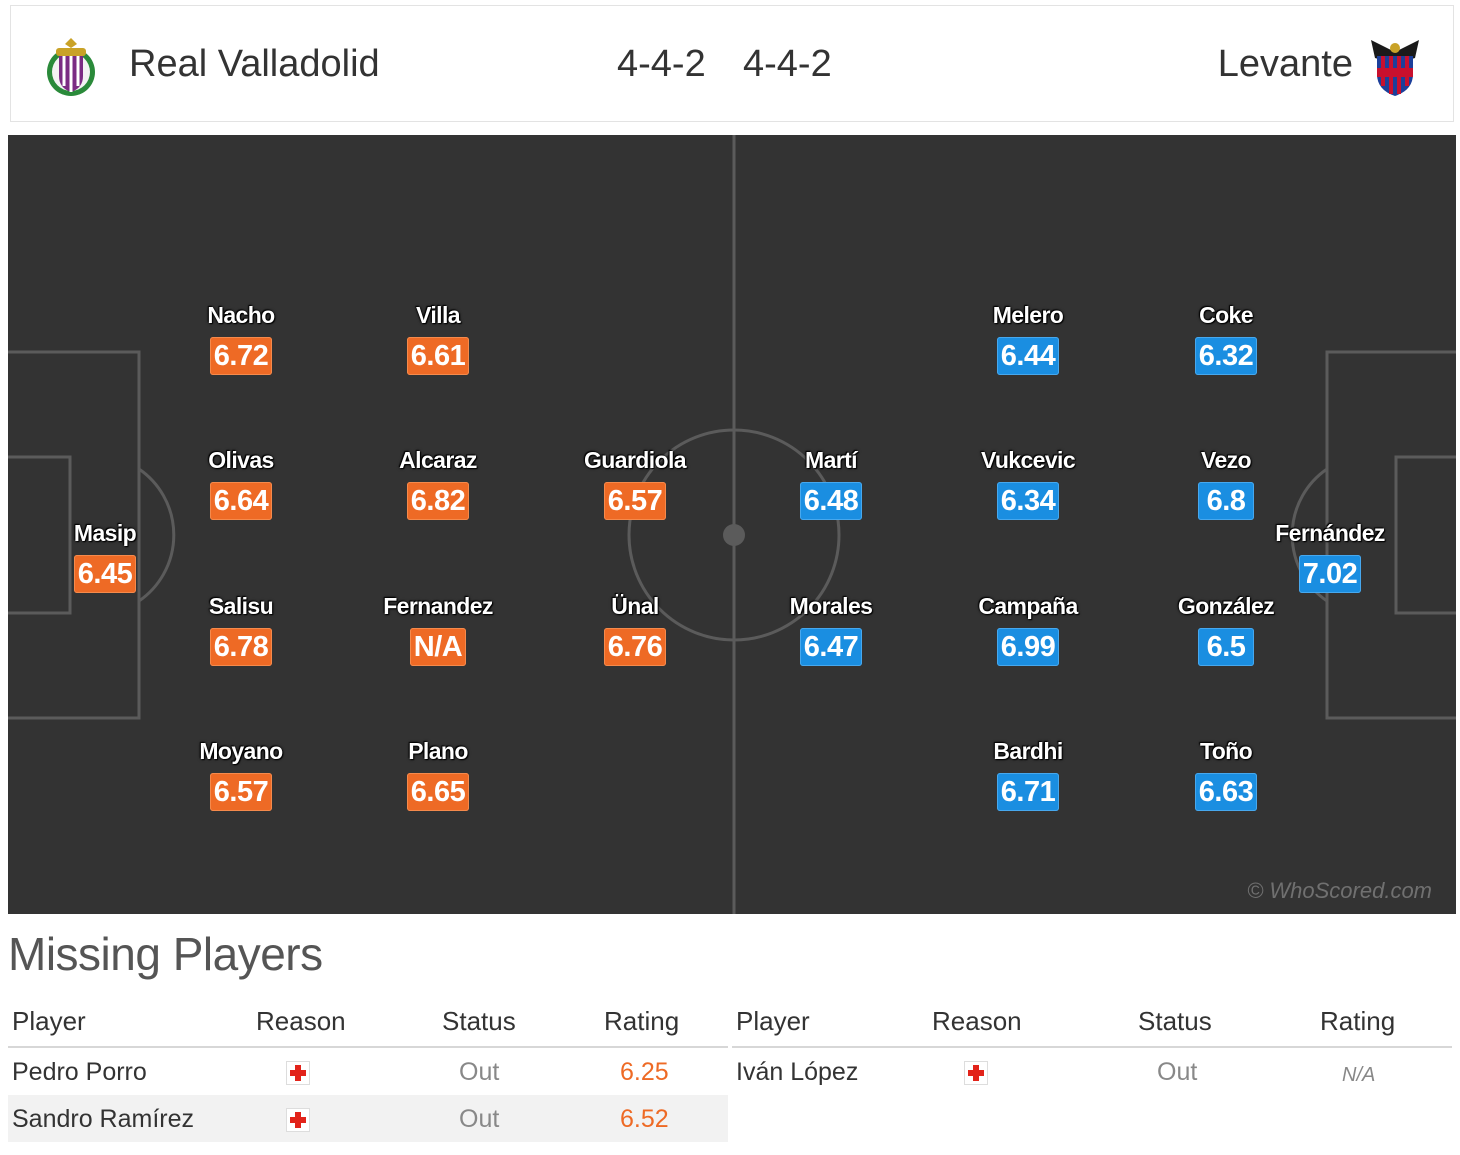 The image size is (1460, 1155). What do you see at coordinates (831, 606) in the screenshot?
I see `player-name: Morales` at bounding box center [831, 606].